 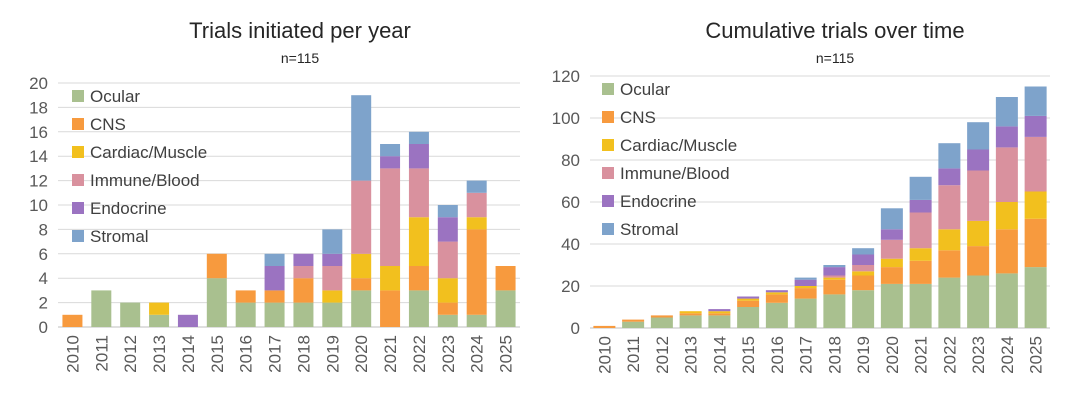 I want to click on bar-segment-stromal-2020, so click(x=361, y=138).